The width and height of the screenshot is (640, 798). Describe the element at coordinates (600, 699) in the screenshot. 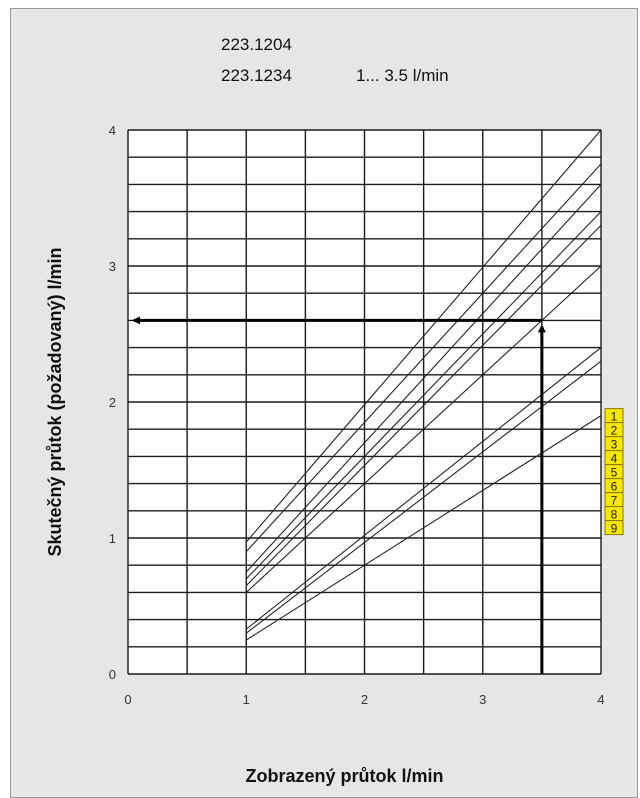

I see `x-tick-label: 4` at that location.